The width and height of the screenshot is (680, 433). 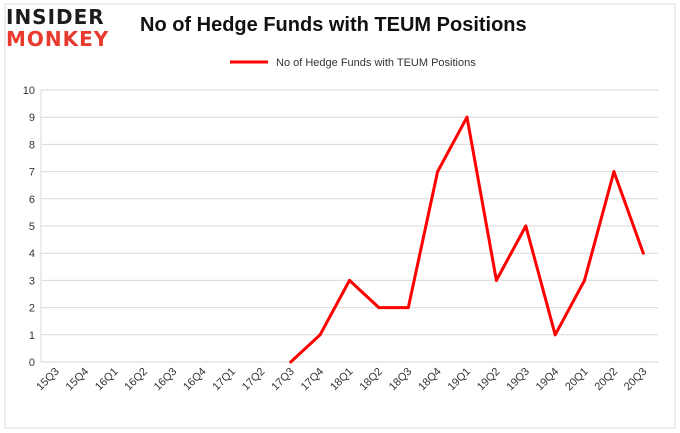 I want to click on chart-title: No of Hedge Funds with TEUM Positions, so click(x=333, y=25).